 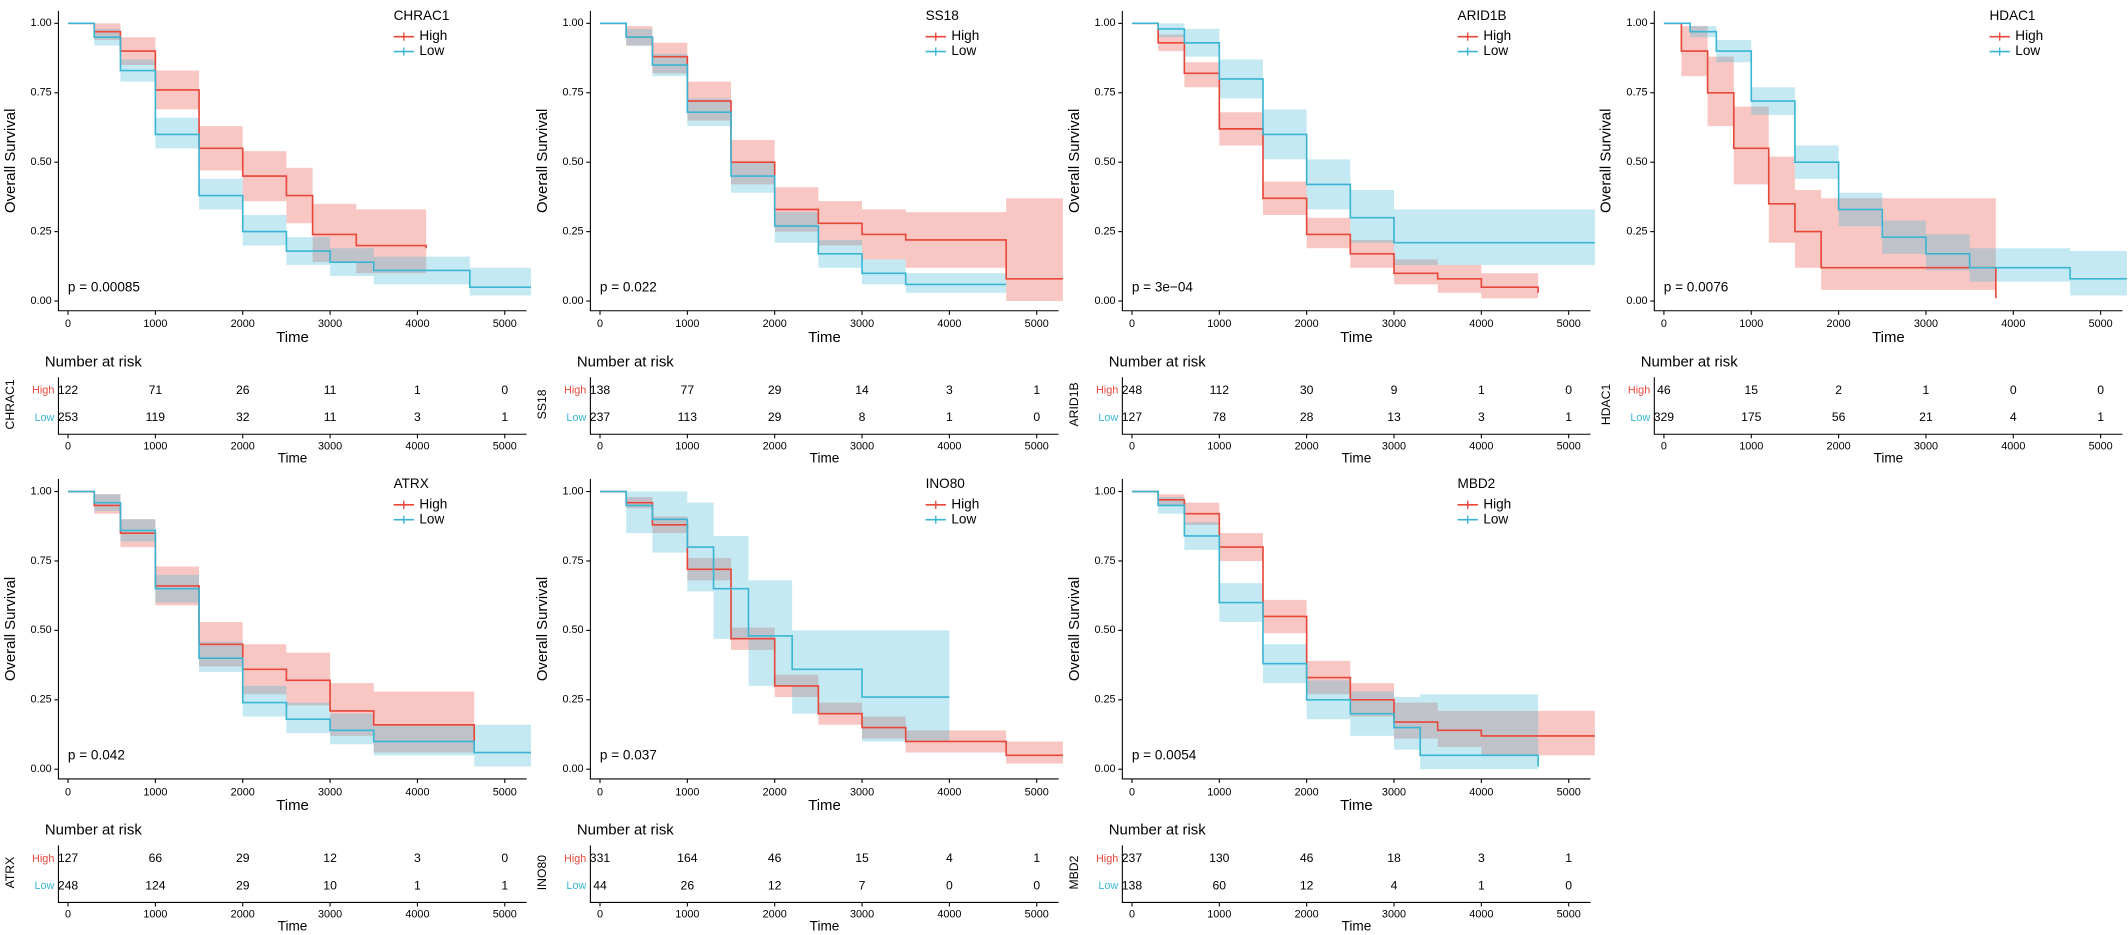 What do you see at coordinates (243, 390) in the screenshot?
I see `risk-count: 26` at bounding box center [243, 390].